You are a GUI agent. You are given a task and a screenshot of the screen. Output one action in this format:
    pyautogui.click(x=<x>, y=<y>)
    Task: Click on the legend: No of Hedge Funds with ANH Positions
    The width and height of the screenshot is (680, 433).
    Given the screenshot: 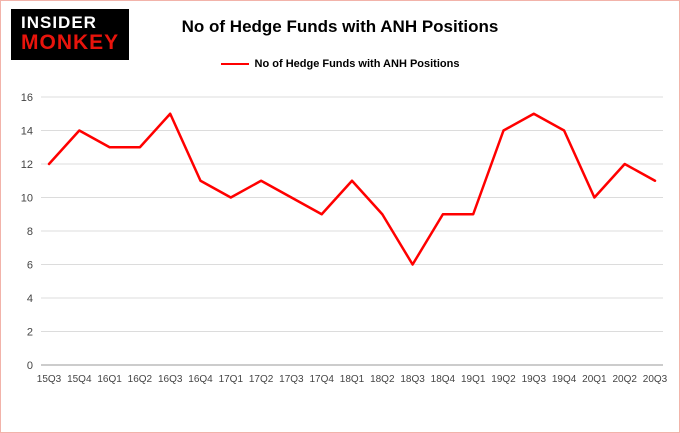 What is the action you would take?
    pyautogui.click(x=340, y=64)
    